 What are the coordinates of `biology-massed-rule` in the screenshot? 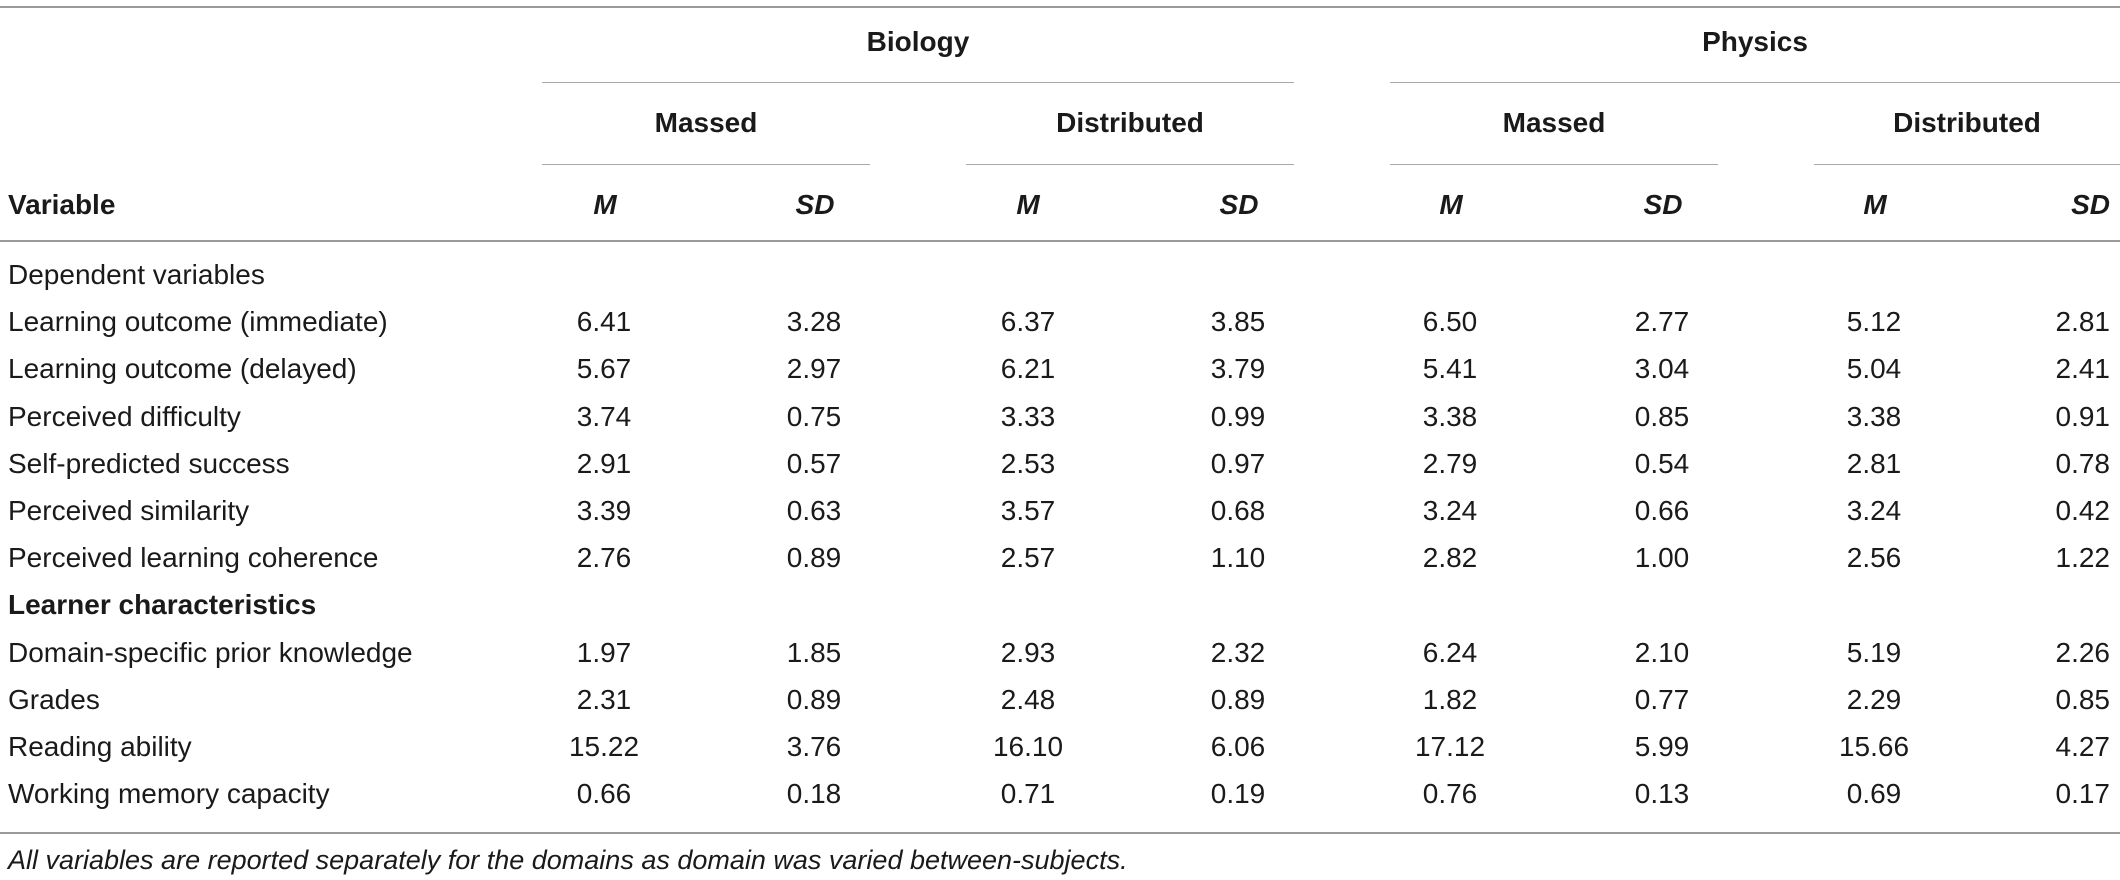 It's located at (706, 164).